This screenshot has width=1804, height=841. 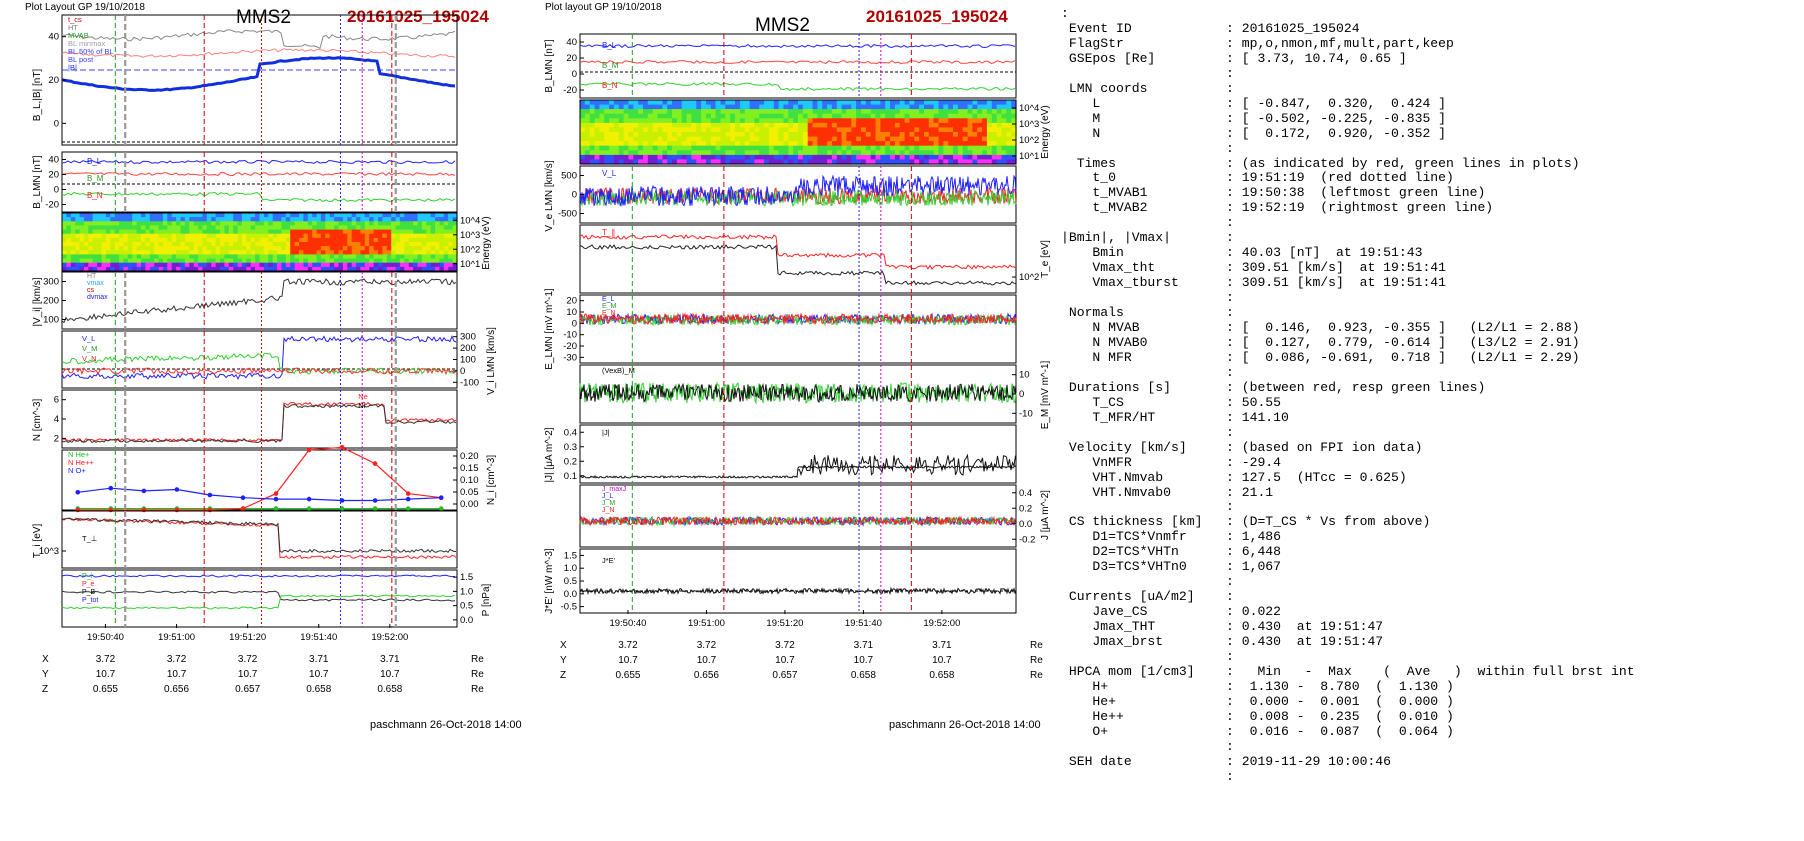 What do you see at coordinates (177, 674) in the screenshot?
I see `coord-value: 10.7` at bounding box center [177, 674].